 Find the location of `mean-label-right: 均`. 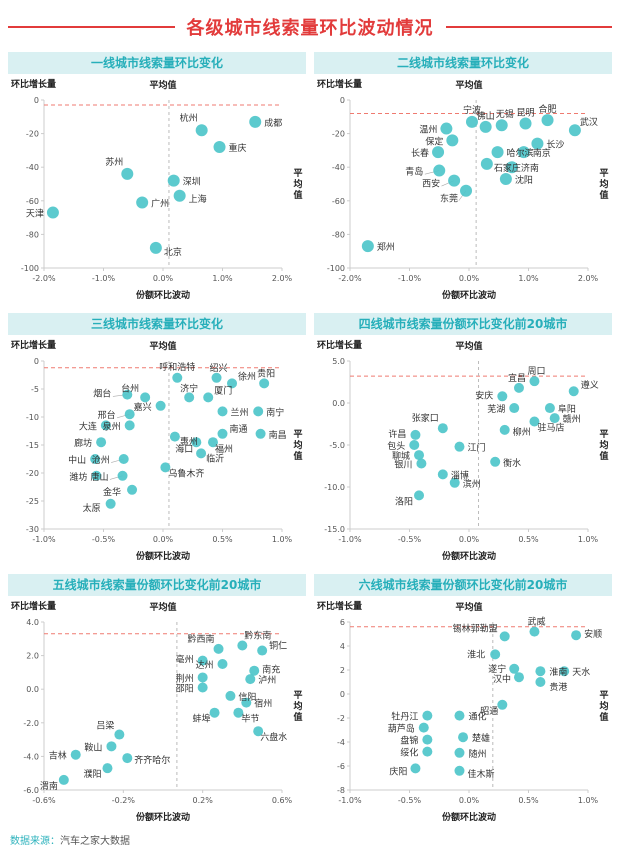

mean-label-right: 均 is located at coordinates (297, 706).